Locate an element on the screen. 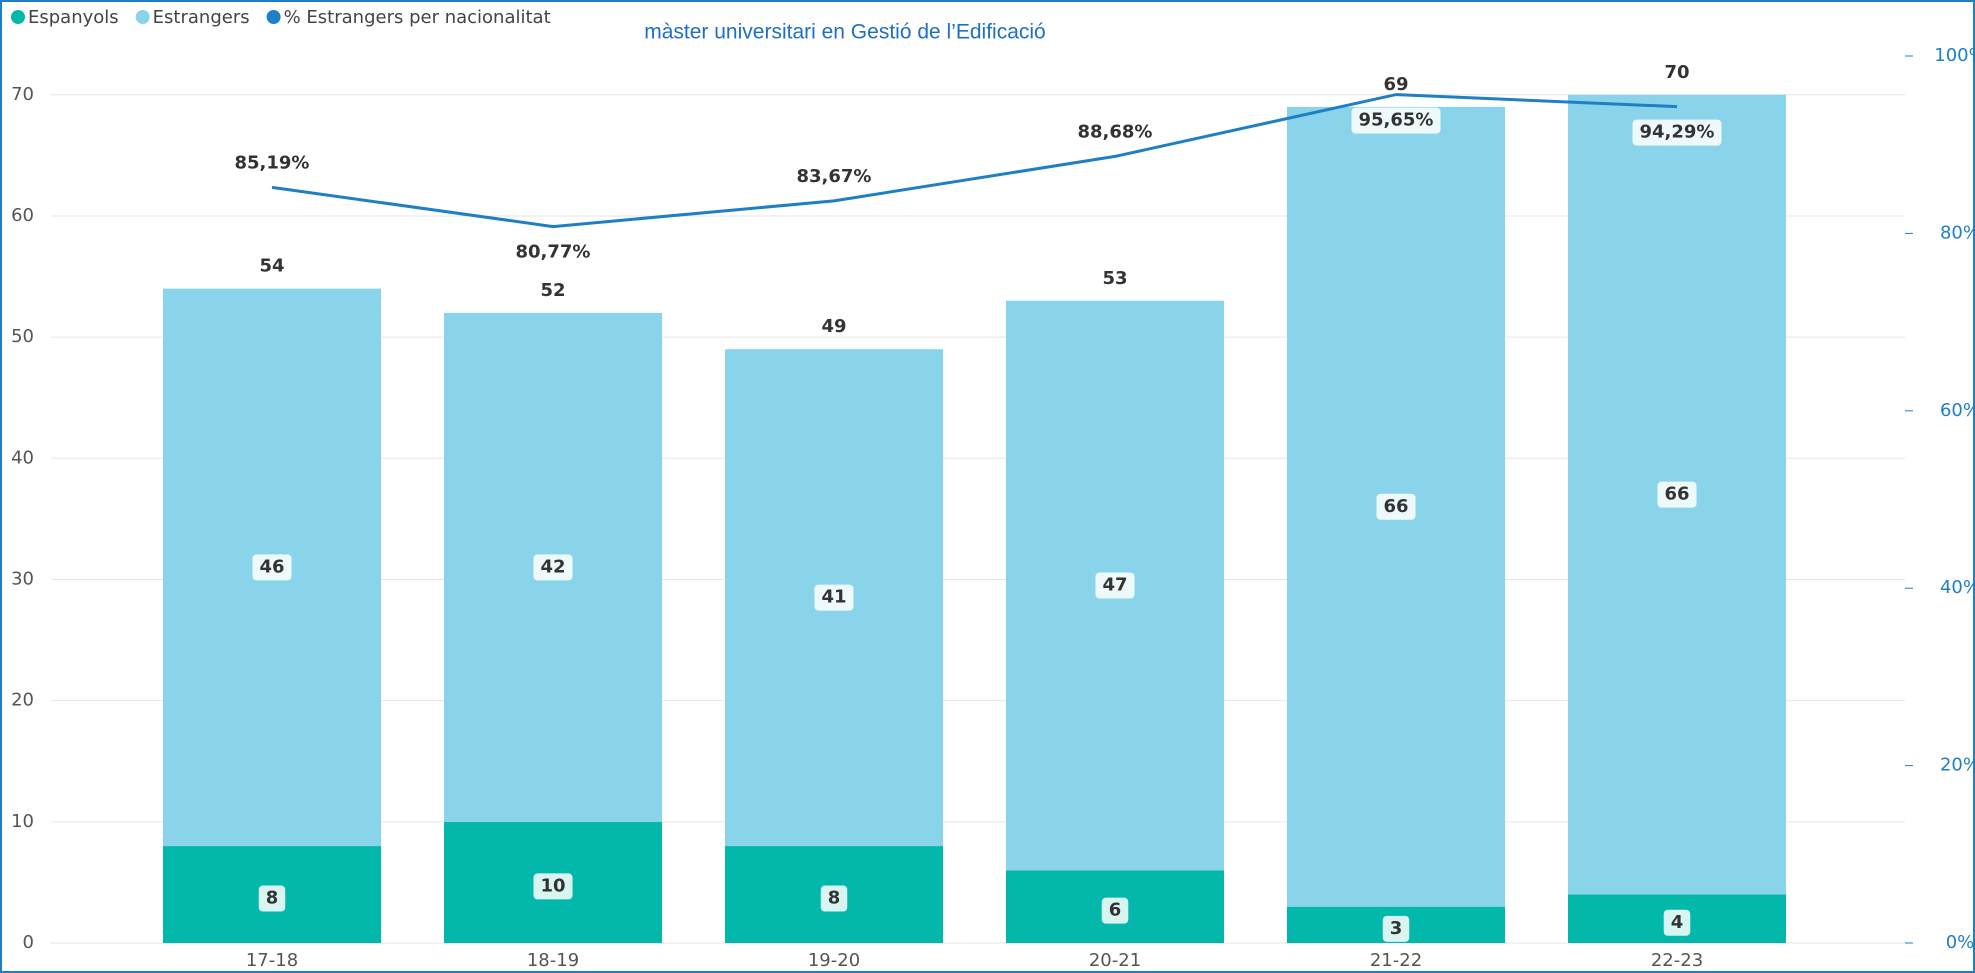  data-label-group: 94,29% is located at coordinates (1677, 132).